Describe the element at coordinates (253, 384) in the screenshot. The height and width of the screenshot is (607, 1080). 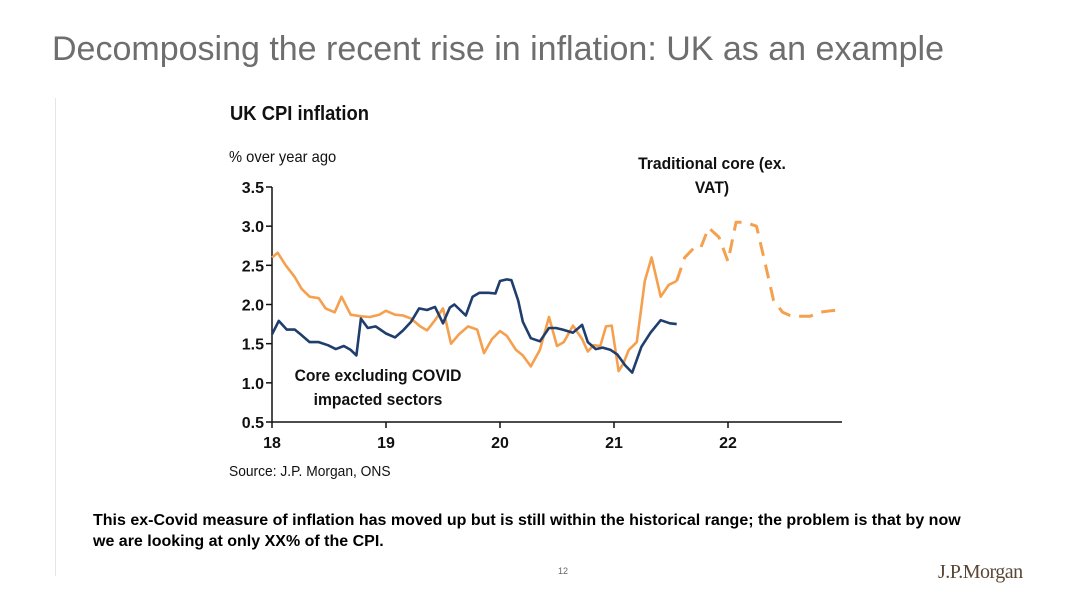
I see `y-tick-label: 1.0` at that location.